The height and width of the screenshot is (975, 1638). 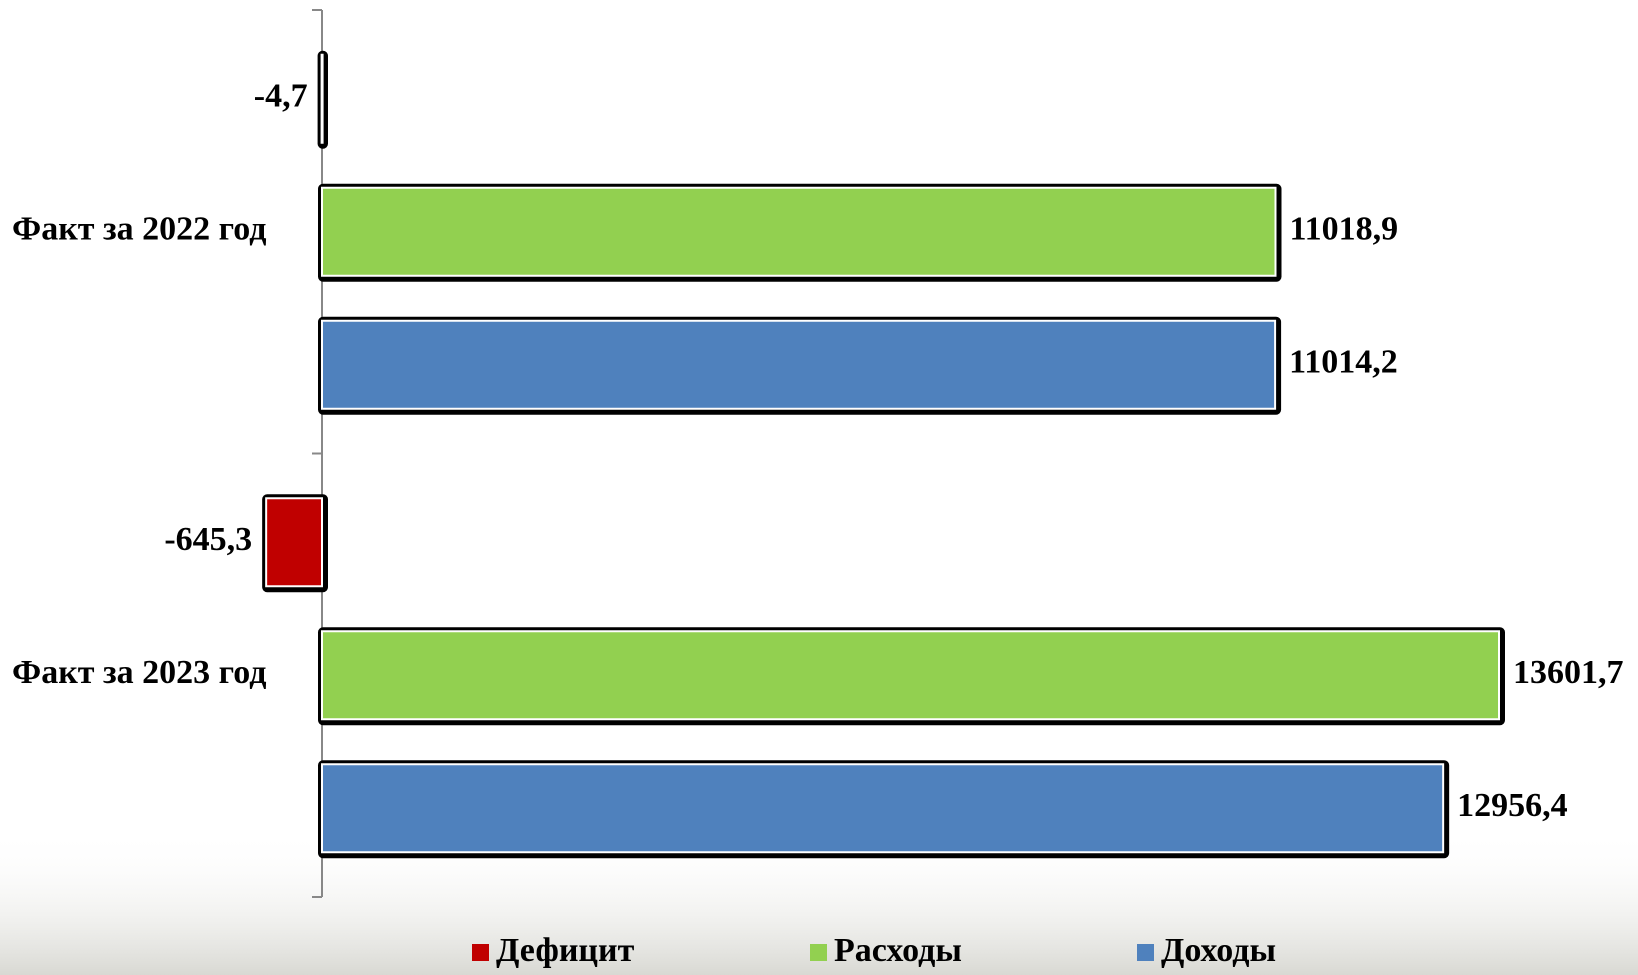 I want to click on data-label: 12956,4, so click(x=1512, y=805).